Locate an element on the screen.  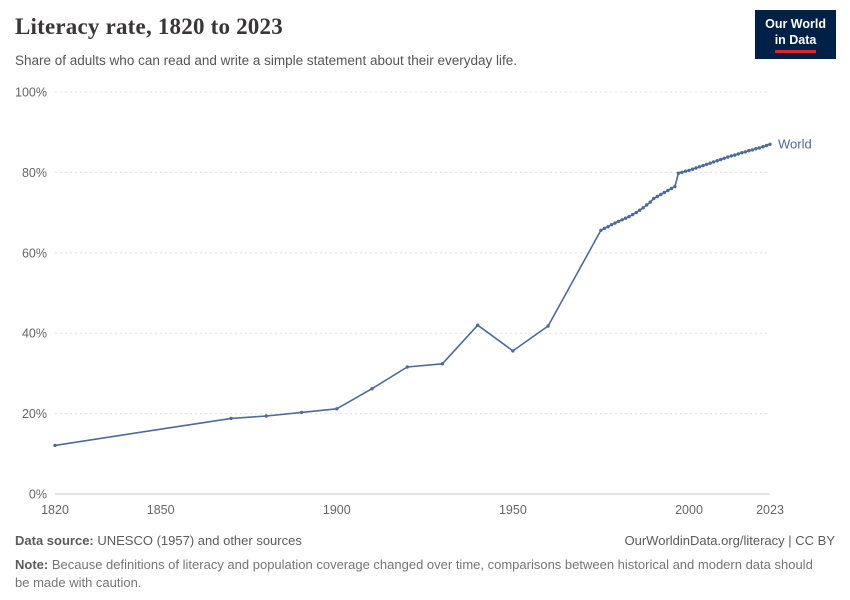
y-tick-label: 20% is located at coordinates (34, 414).